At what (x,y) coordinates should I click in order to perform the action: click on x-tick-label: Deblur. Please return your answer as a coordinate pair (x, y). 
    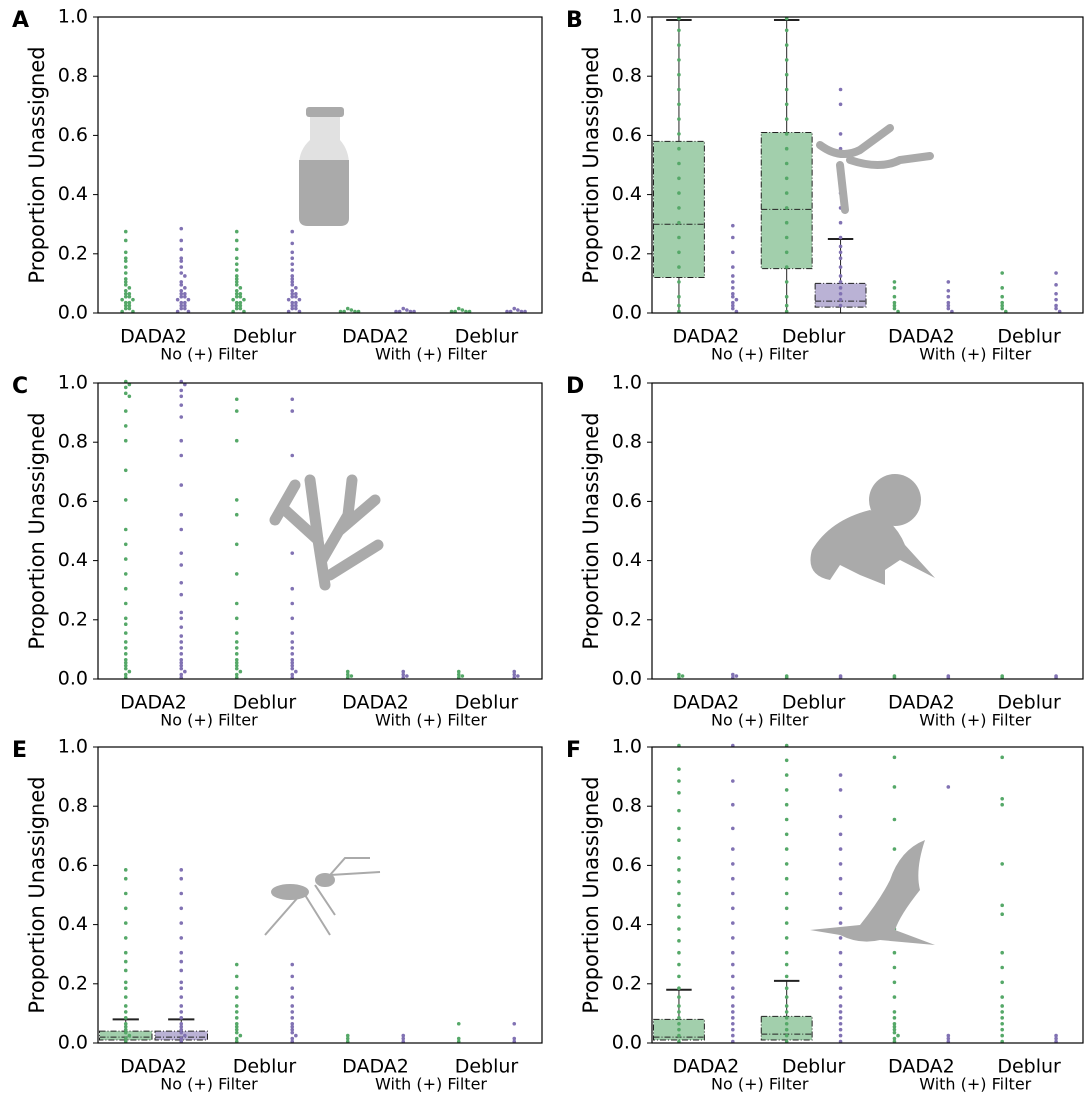
    Looking at the image, I should click on (265, 337).